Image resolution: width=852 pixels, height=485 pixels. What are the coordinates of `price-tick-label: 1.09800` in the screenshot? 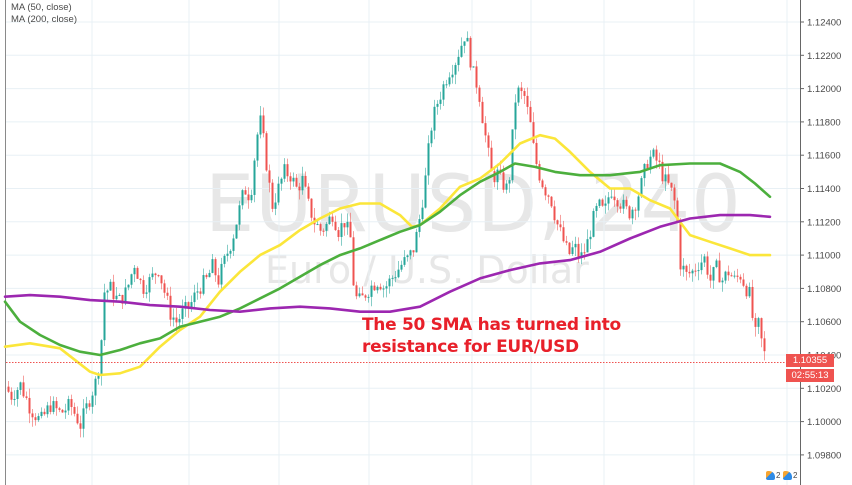 It's located at (824, 455).